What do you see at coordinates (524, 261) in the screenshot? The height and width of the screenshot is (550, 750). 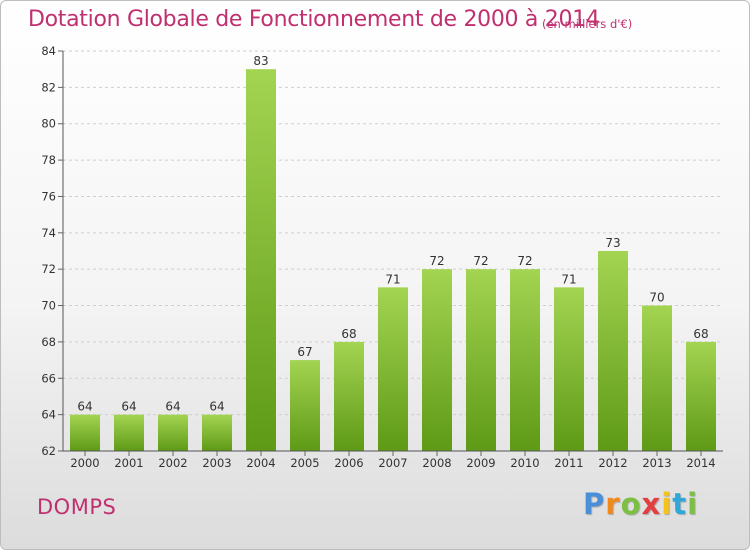 I see `value-label-2010: 72` at bounding box center [524, 261].